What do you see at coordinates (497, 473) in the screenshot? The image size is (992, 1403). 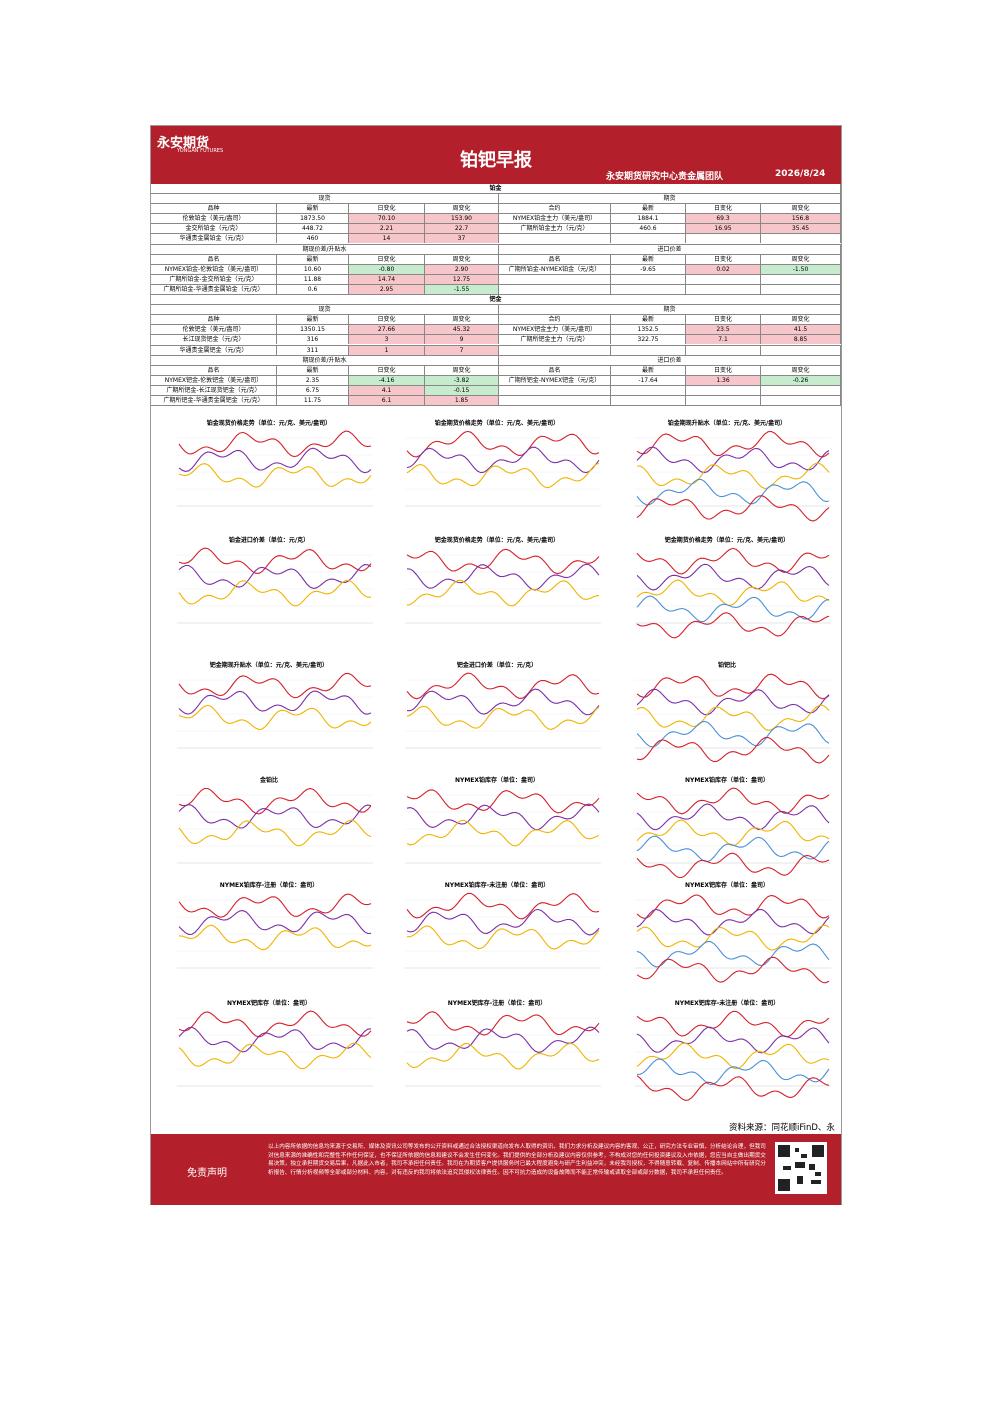 I see `chart: 铂金期货价格走势（单位：元/克、美元/盎司）` at bounding box center [497, 473].